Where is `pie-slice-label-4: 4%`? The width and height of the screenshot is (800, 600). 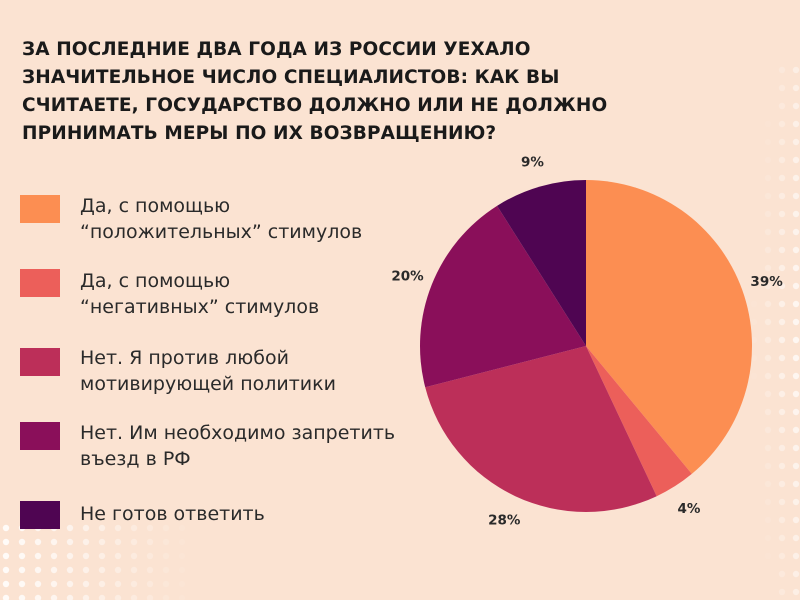 pie-slice-label-4: 4% is located at coordinates (688, 509).